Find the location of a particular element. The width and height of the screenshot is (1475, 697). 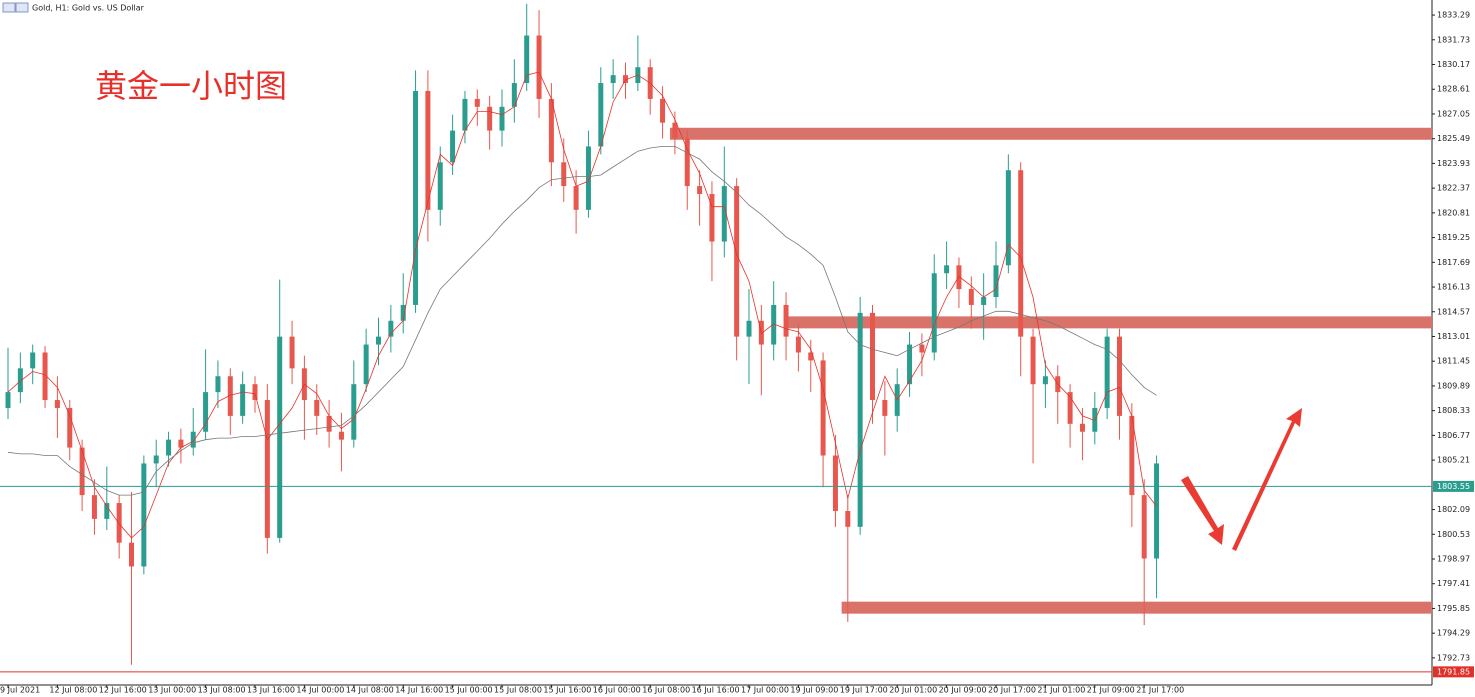

x-tick-label: 20 Jul 01:00 is located at coordinates (913, 690).